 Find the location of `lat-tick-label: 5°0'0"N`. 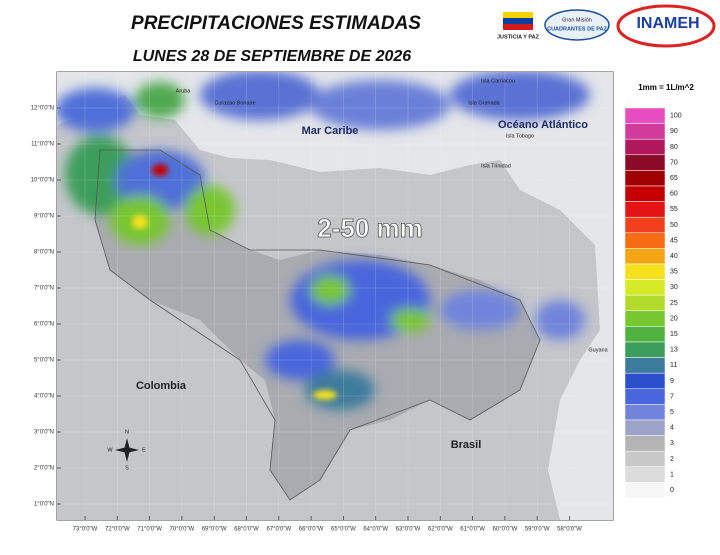

lat-tick-label: 5°0'0"N is located at coordinates (44, 361).